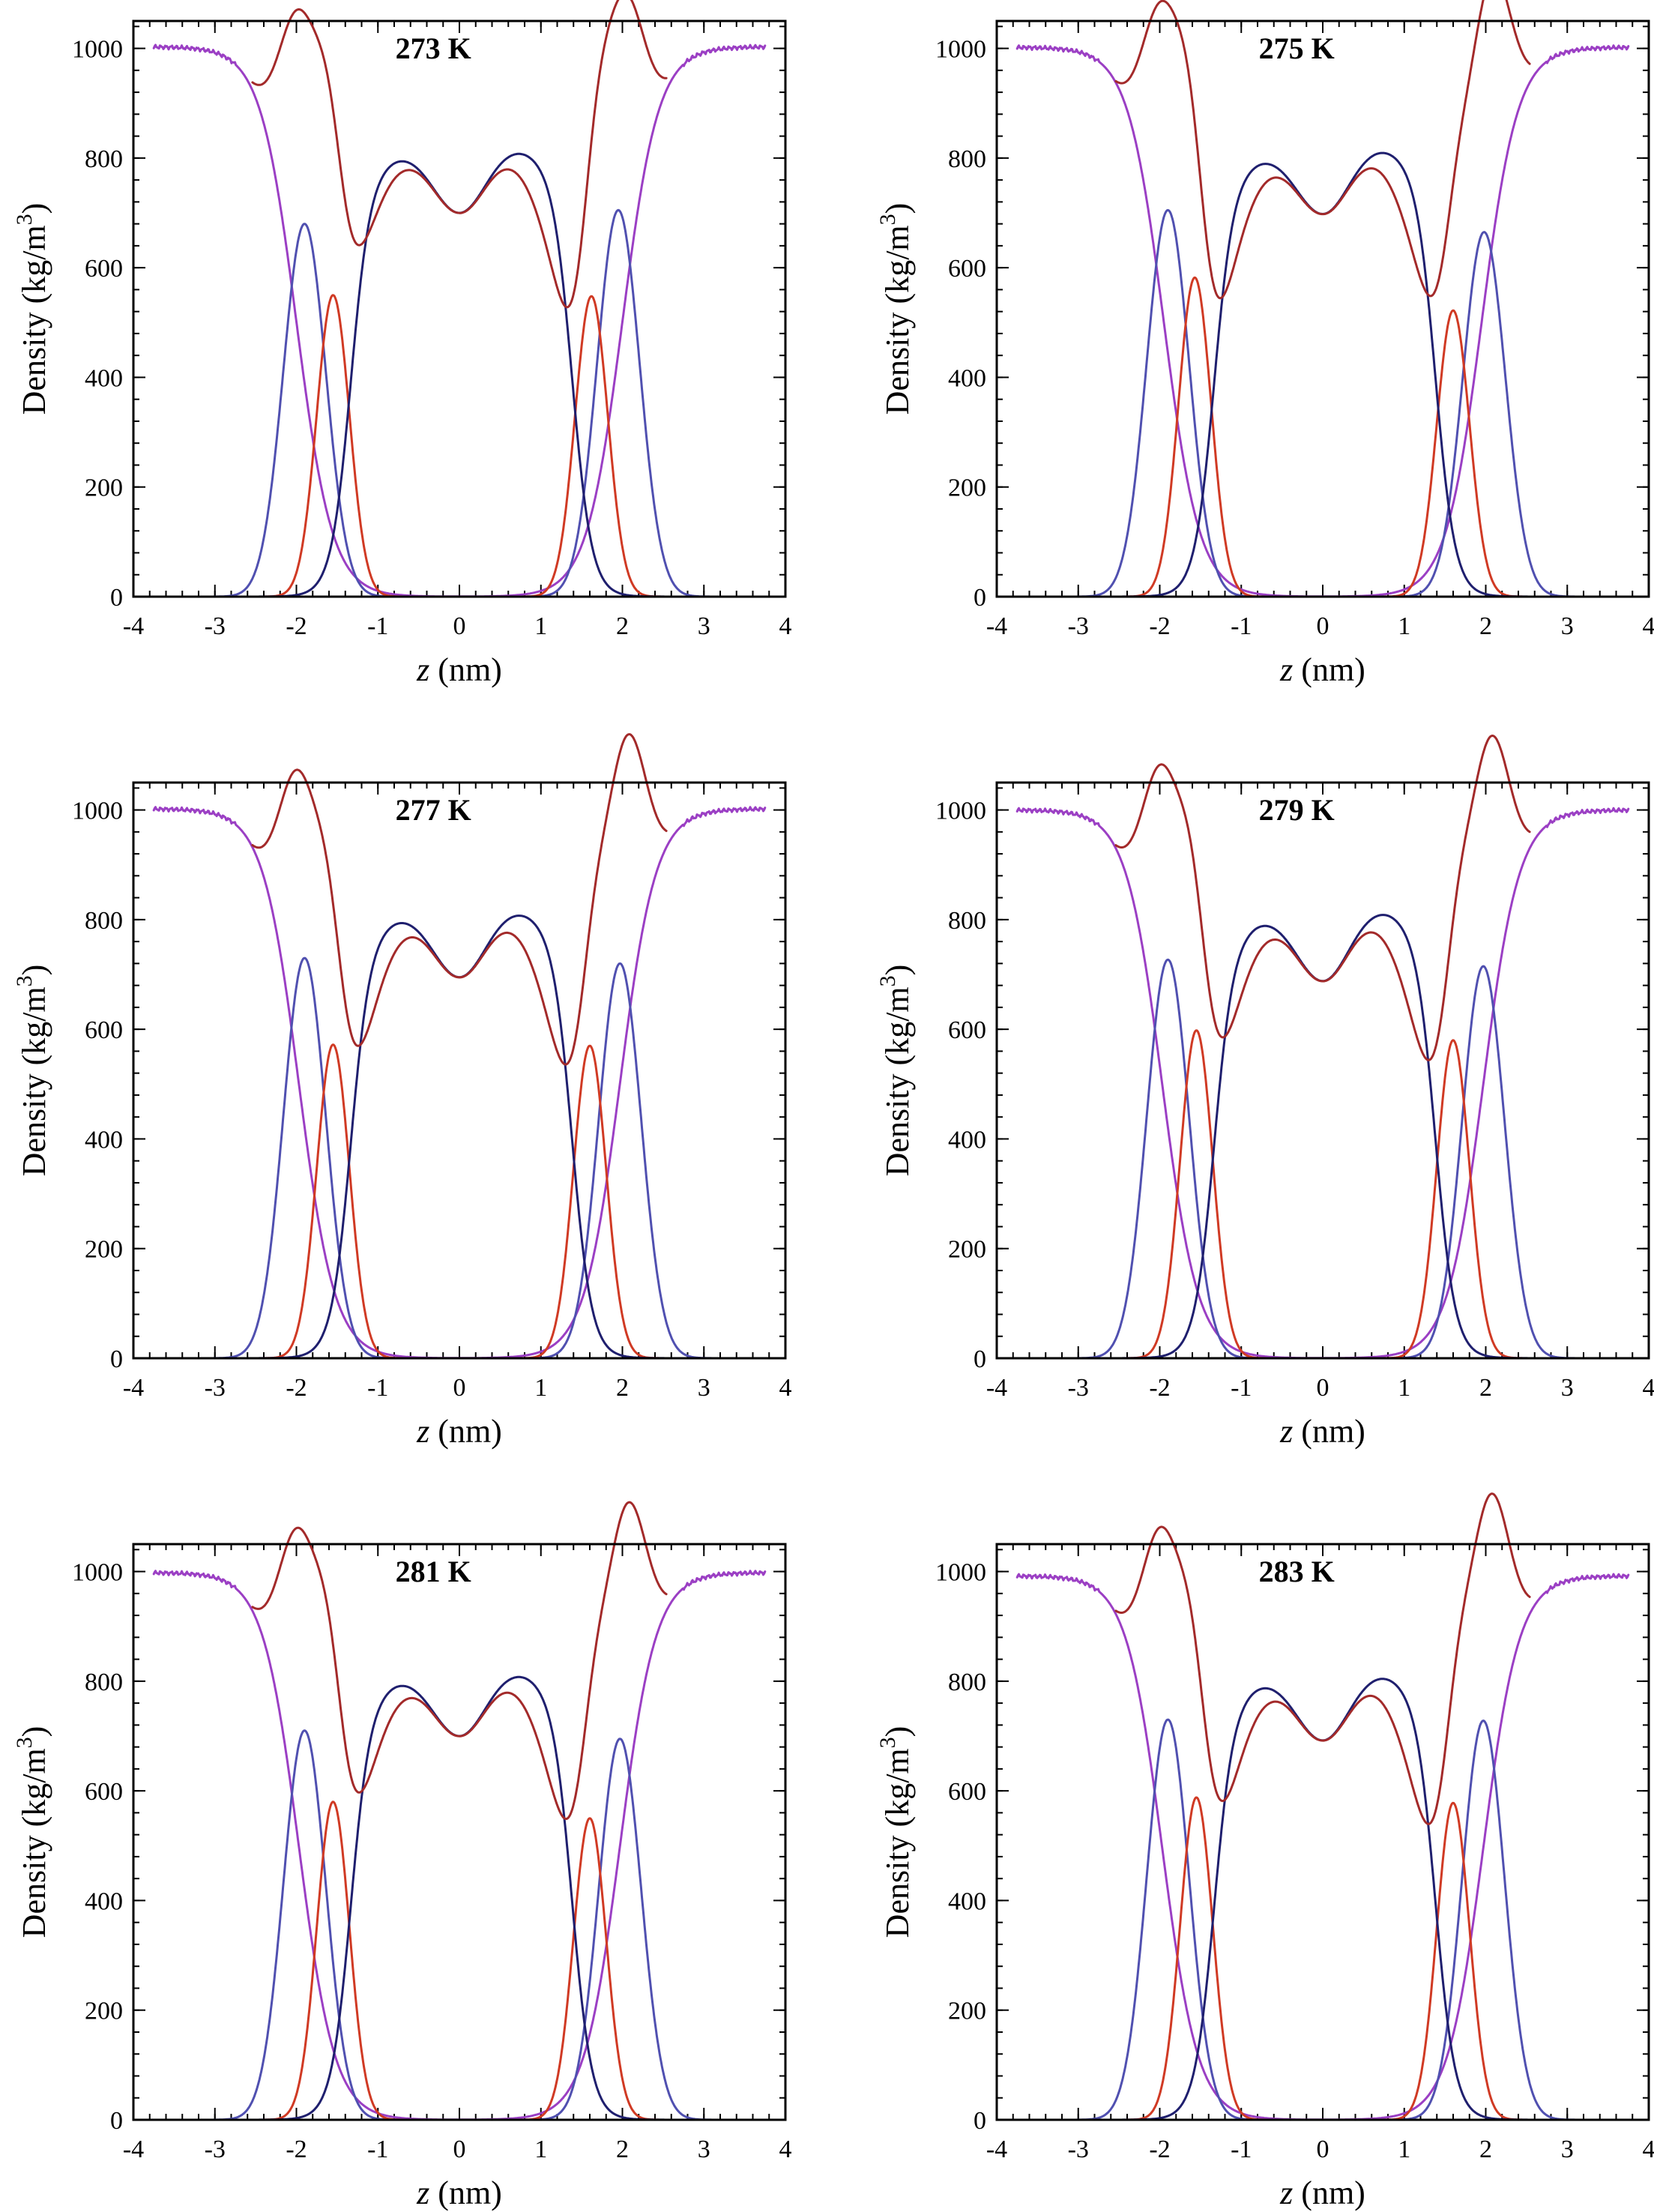 The width and height of the screenshot is (1654, 2212). I want to click on panel-title: 277 K, so click(434, 810).